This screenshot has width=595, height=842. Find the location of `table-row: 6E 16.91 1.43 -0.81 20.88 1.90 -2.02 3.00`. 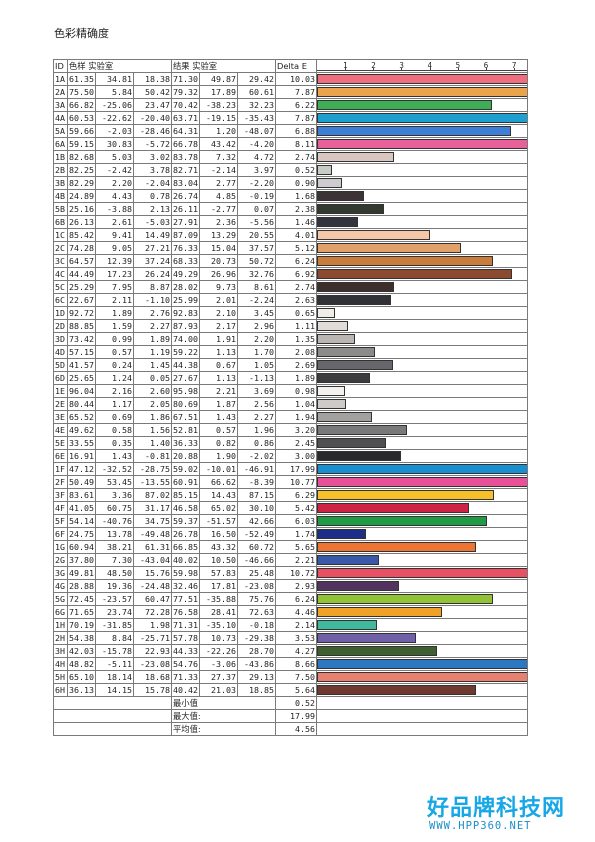

table-row: 6E 16.91 1.43 -0.81 20.88 1.90 -2.02 3.00 is located at coordinates (290, 456).